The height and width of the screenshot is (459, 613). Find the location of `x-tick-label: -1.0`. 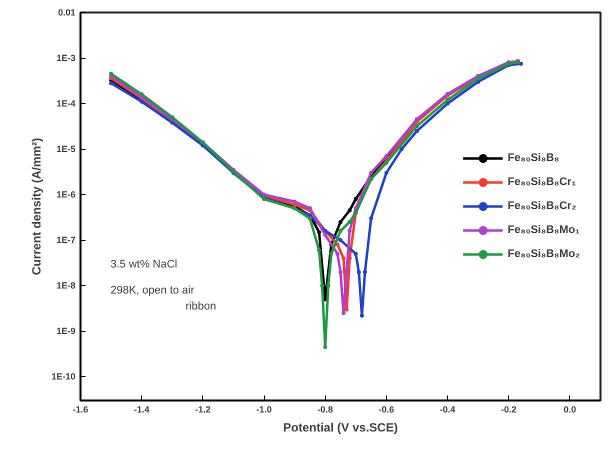

x-tick-label: -1.0 is located at coordinates (264, 409).